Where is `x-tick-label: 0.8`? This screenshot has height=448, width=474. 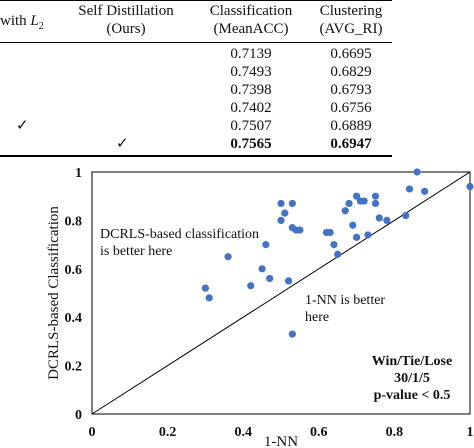
x-tick-label: 0.8 is located at coordinates (395, 432).